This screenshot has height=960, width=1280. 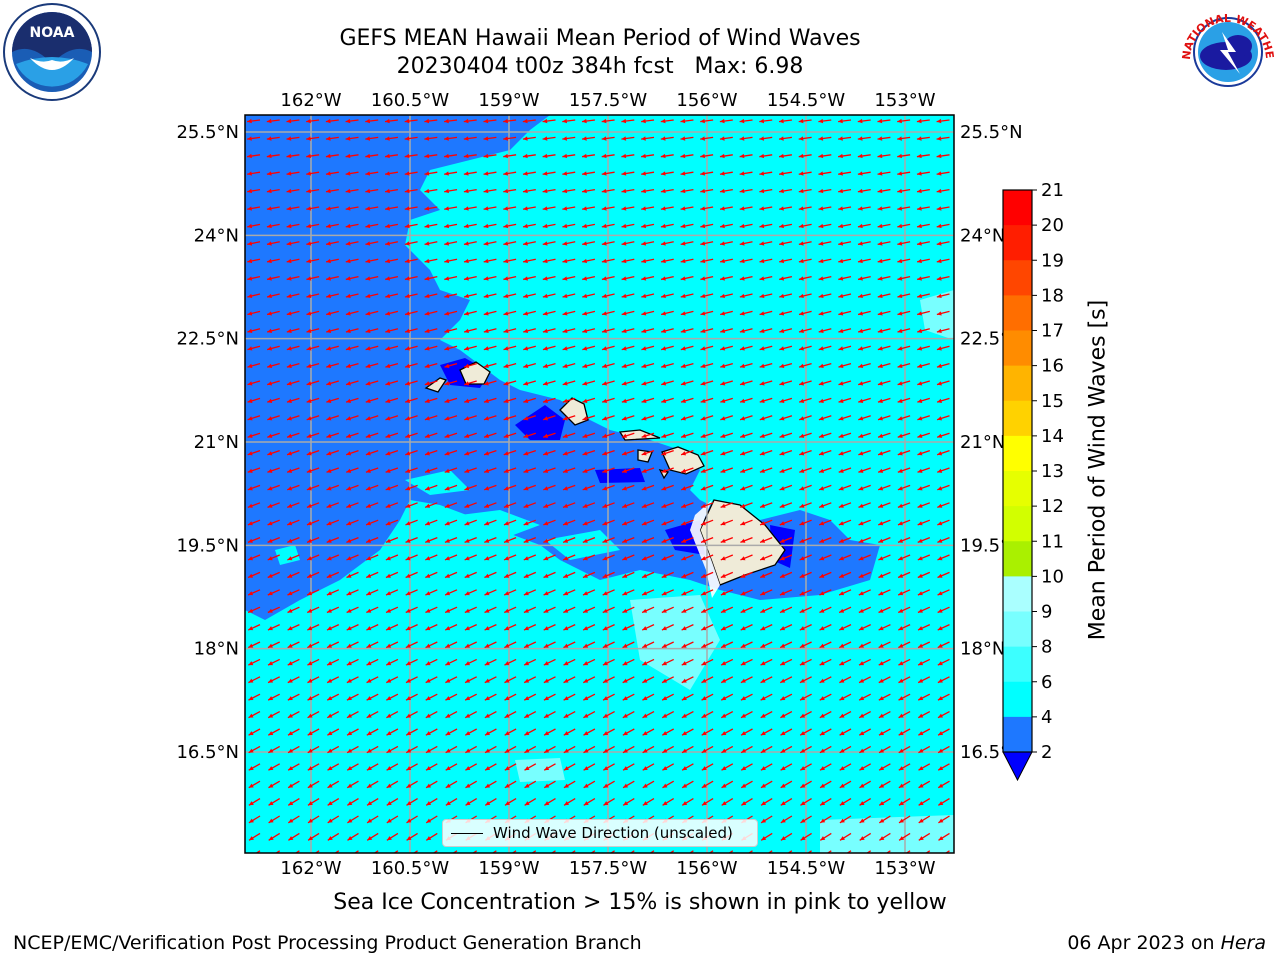 I want to click on ocean-field-6-8s, so click(x=675, y=642).